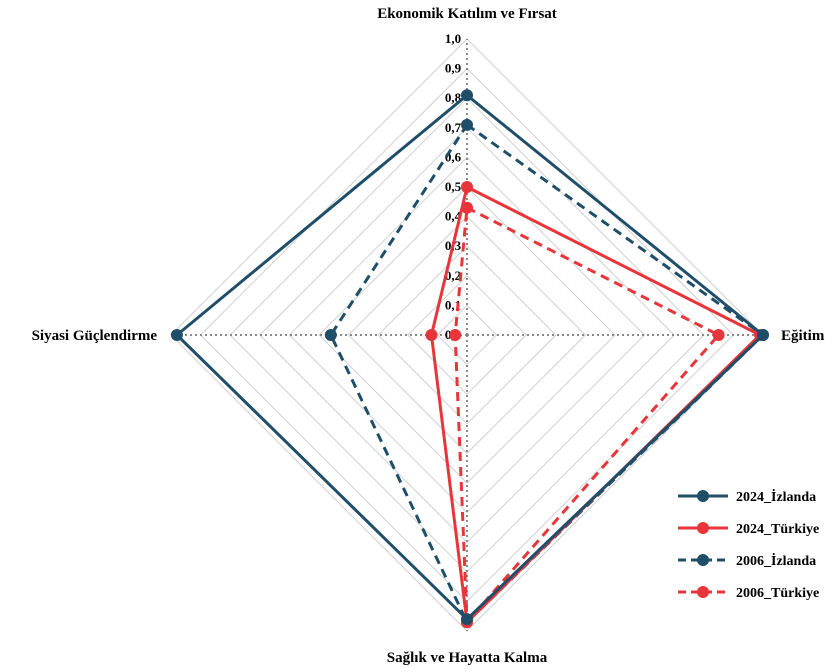 This screenshot has height=672, width=836. I want to click on legend-label: 2006_Türkiye, so click(777, 593).